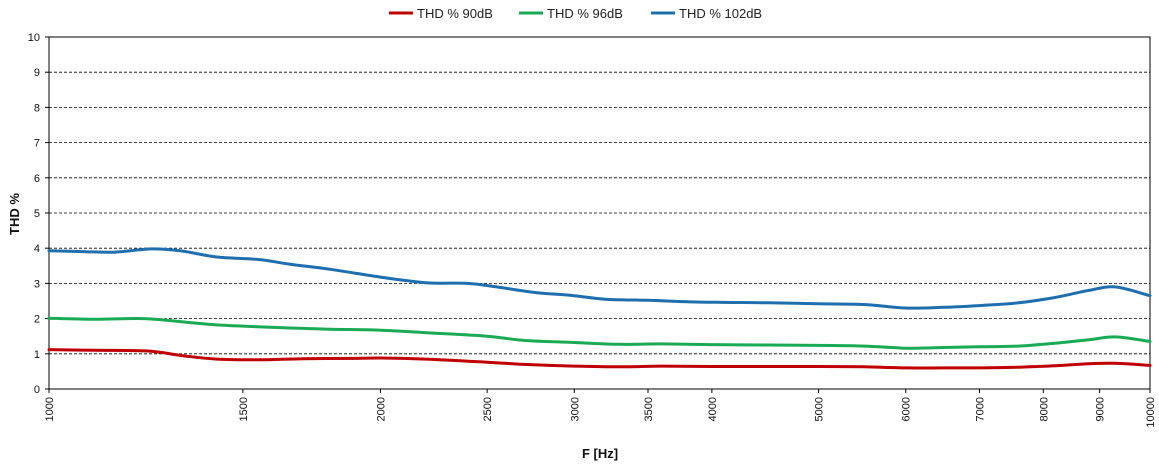  I want to click on y-tick-label: 9, so click(37, 73).